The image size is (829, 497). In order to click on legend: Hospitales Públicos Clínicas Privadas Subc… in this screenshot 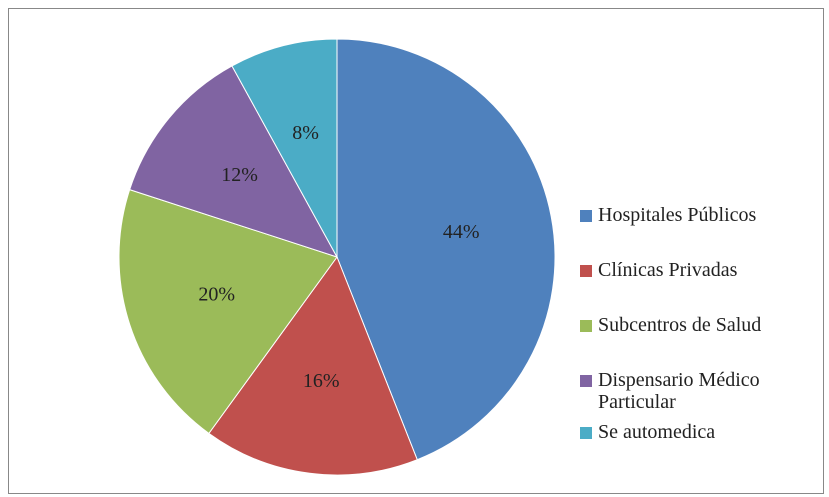, I will do `click(698, 323)`.